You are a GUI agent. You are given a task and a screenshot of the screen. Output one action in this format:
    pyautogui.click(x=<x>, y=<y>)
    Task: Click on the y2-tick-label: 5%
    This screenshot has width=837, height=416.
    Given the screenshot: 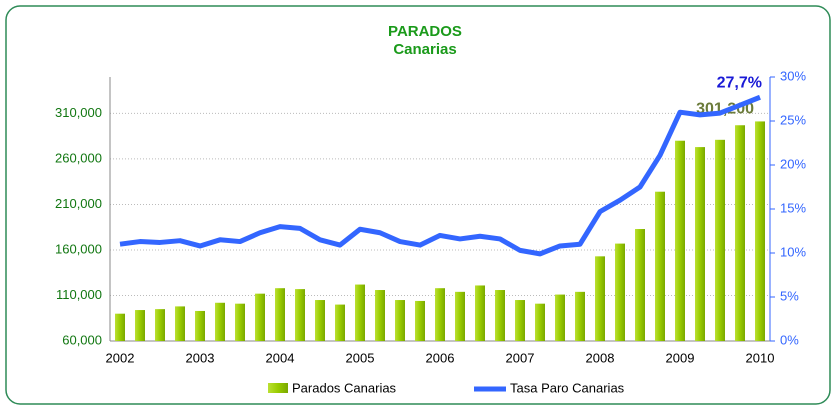 What is the action you would take?
    pyautogui.click(x=789, y=295)
    